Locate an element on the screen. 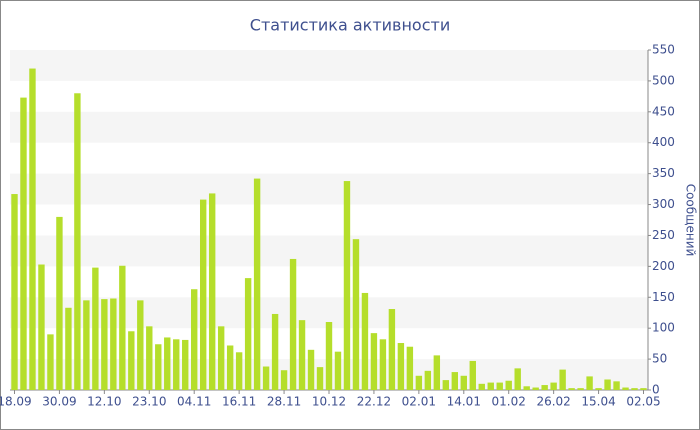  y-tick-label: 0 is located at coordinates (656, 390).